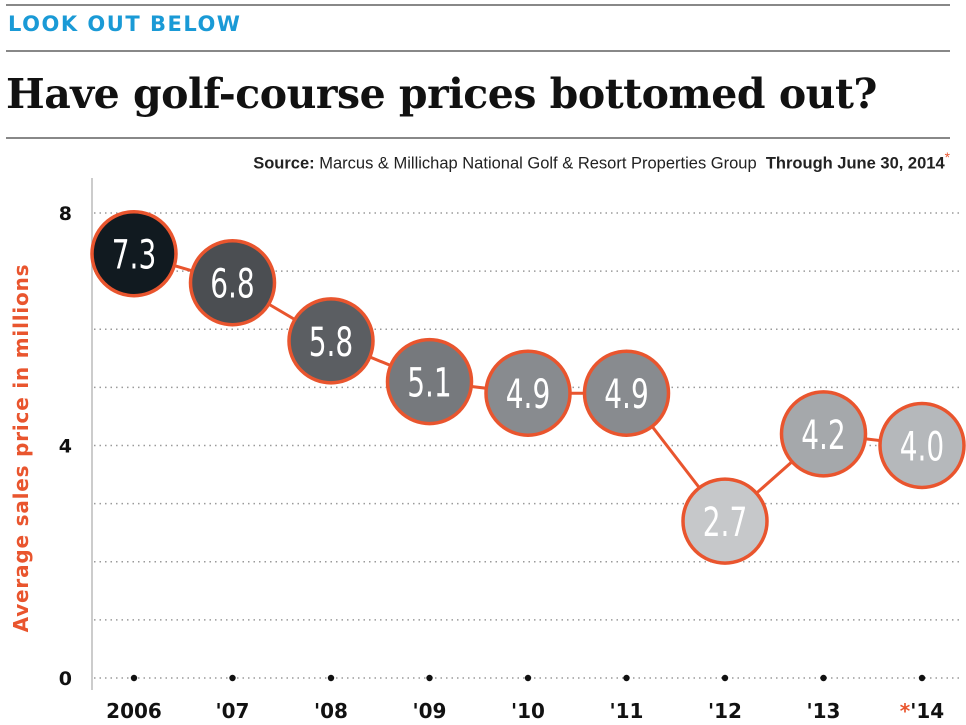 This screenshot has height=725, width=966. I want to click on x-tick-label: '10, so click(528, 711).